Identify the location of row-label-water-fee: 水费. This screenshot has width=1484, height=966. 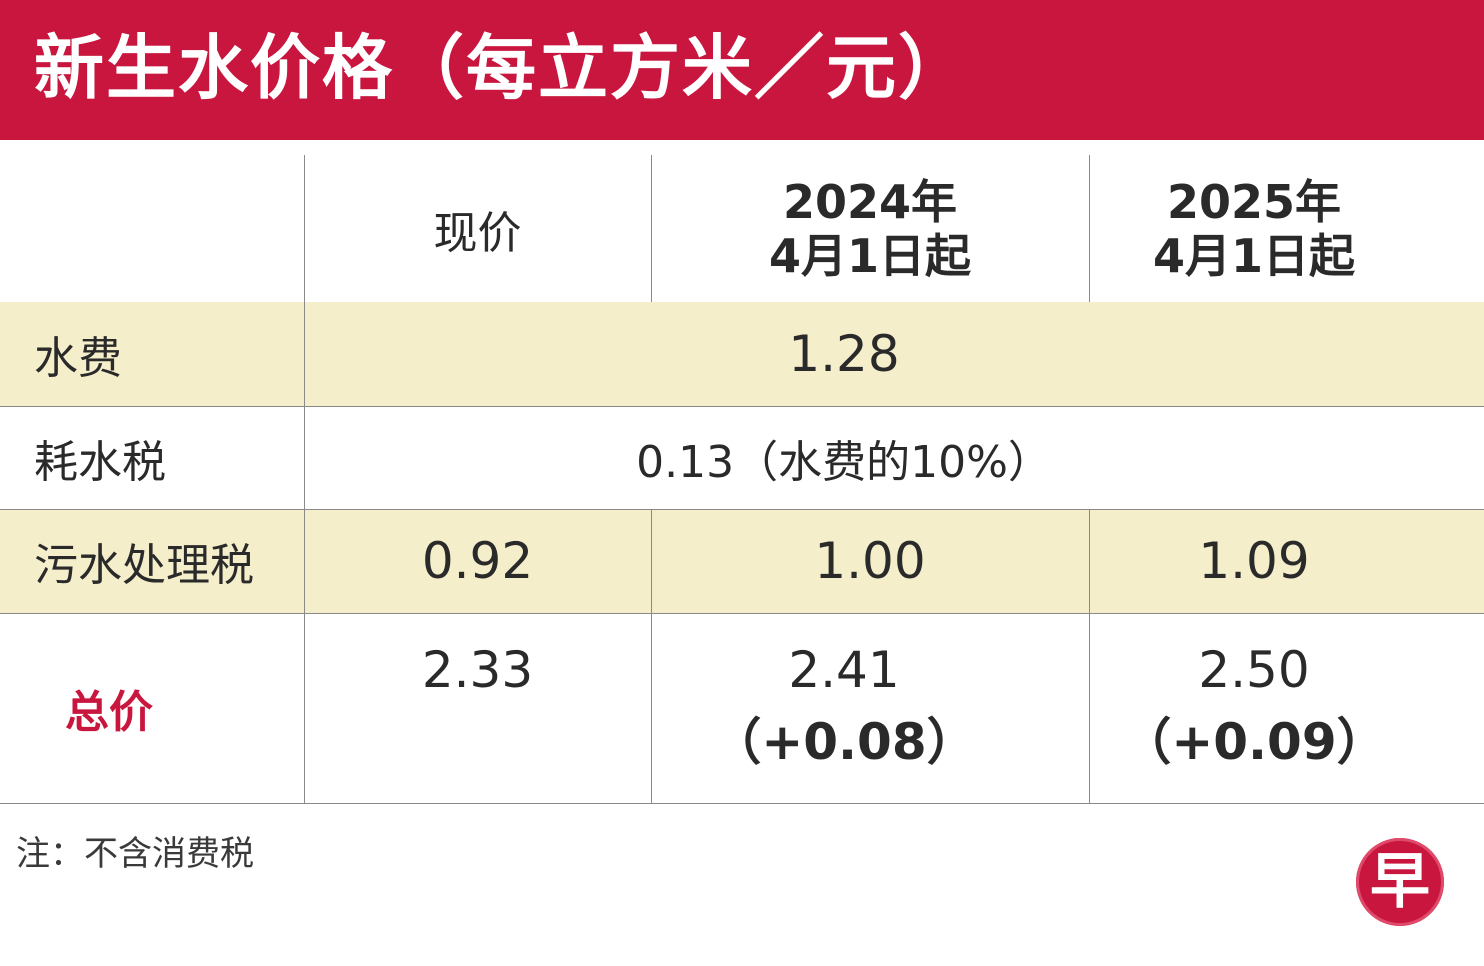
(78, 358).